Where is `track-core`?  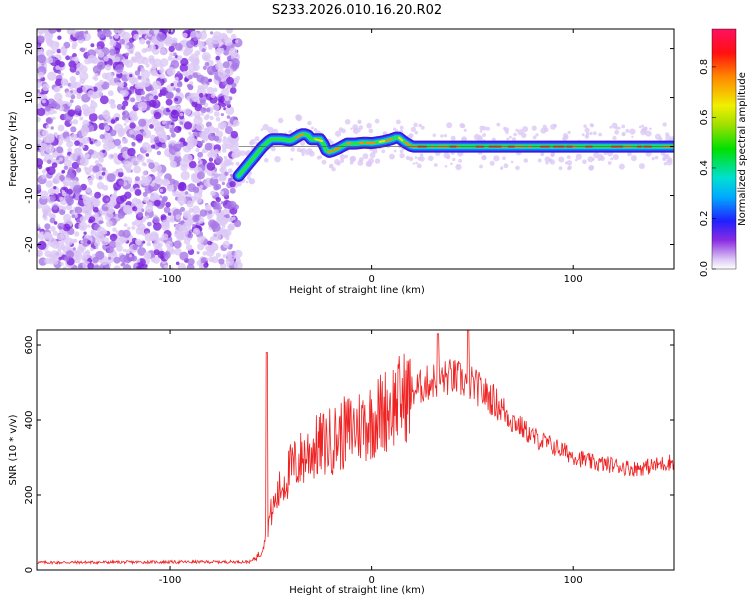
track-core is located at coordinates (299, 136).